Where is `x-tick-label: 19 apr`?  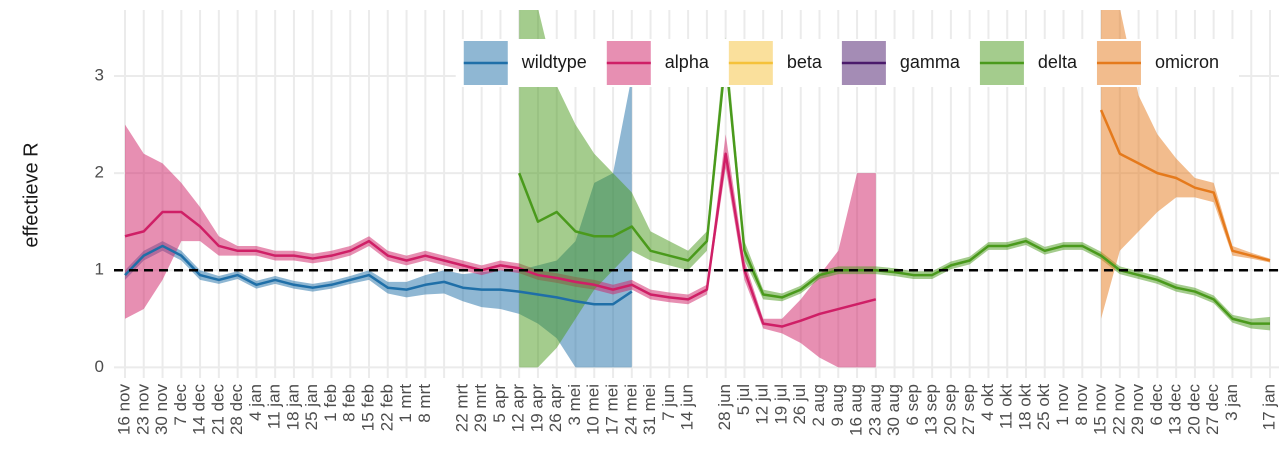 x-tick-label: 19 apr is located at coordinates (536, 408).